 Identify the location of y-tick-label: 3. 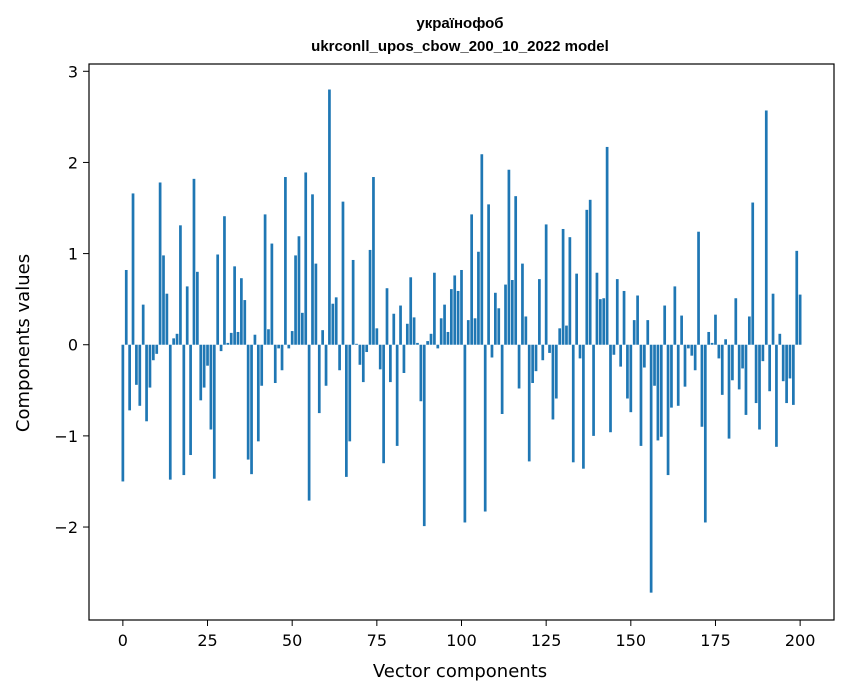
(73, 71).